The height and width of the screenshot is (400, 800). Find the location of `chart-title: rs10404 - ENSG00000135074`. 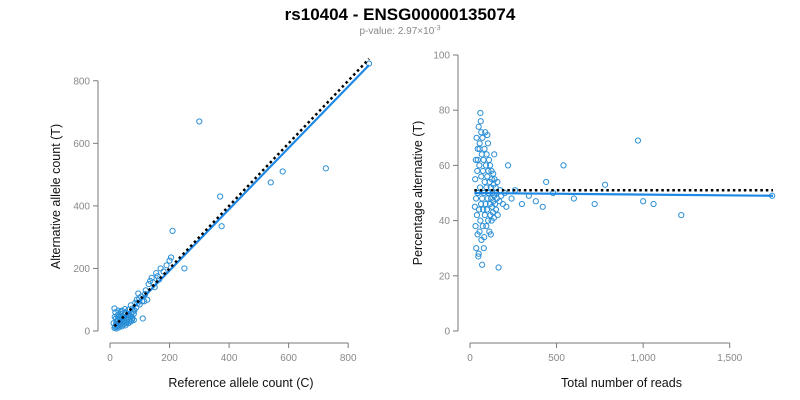

chart-title: rs10404 - ENSG00000135074 is located at coordinates (400, 14).